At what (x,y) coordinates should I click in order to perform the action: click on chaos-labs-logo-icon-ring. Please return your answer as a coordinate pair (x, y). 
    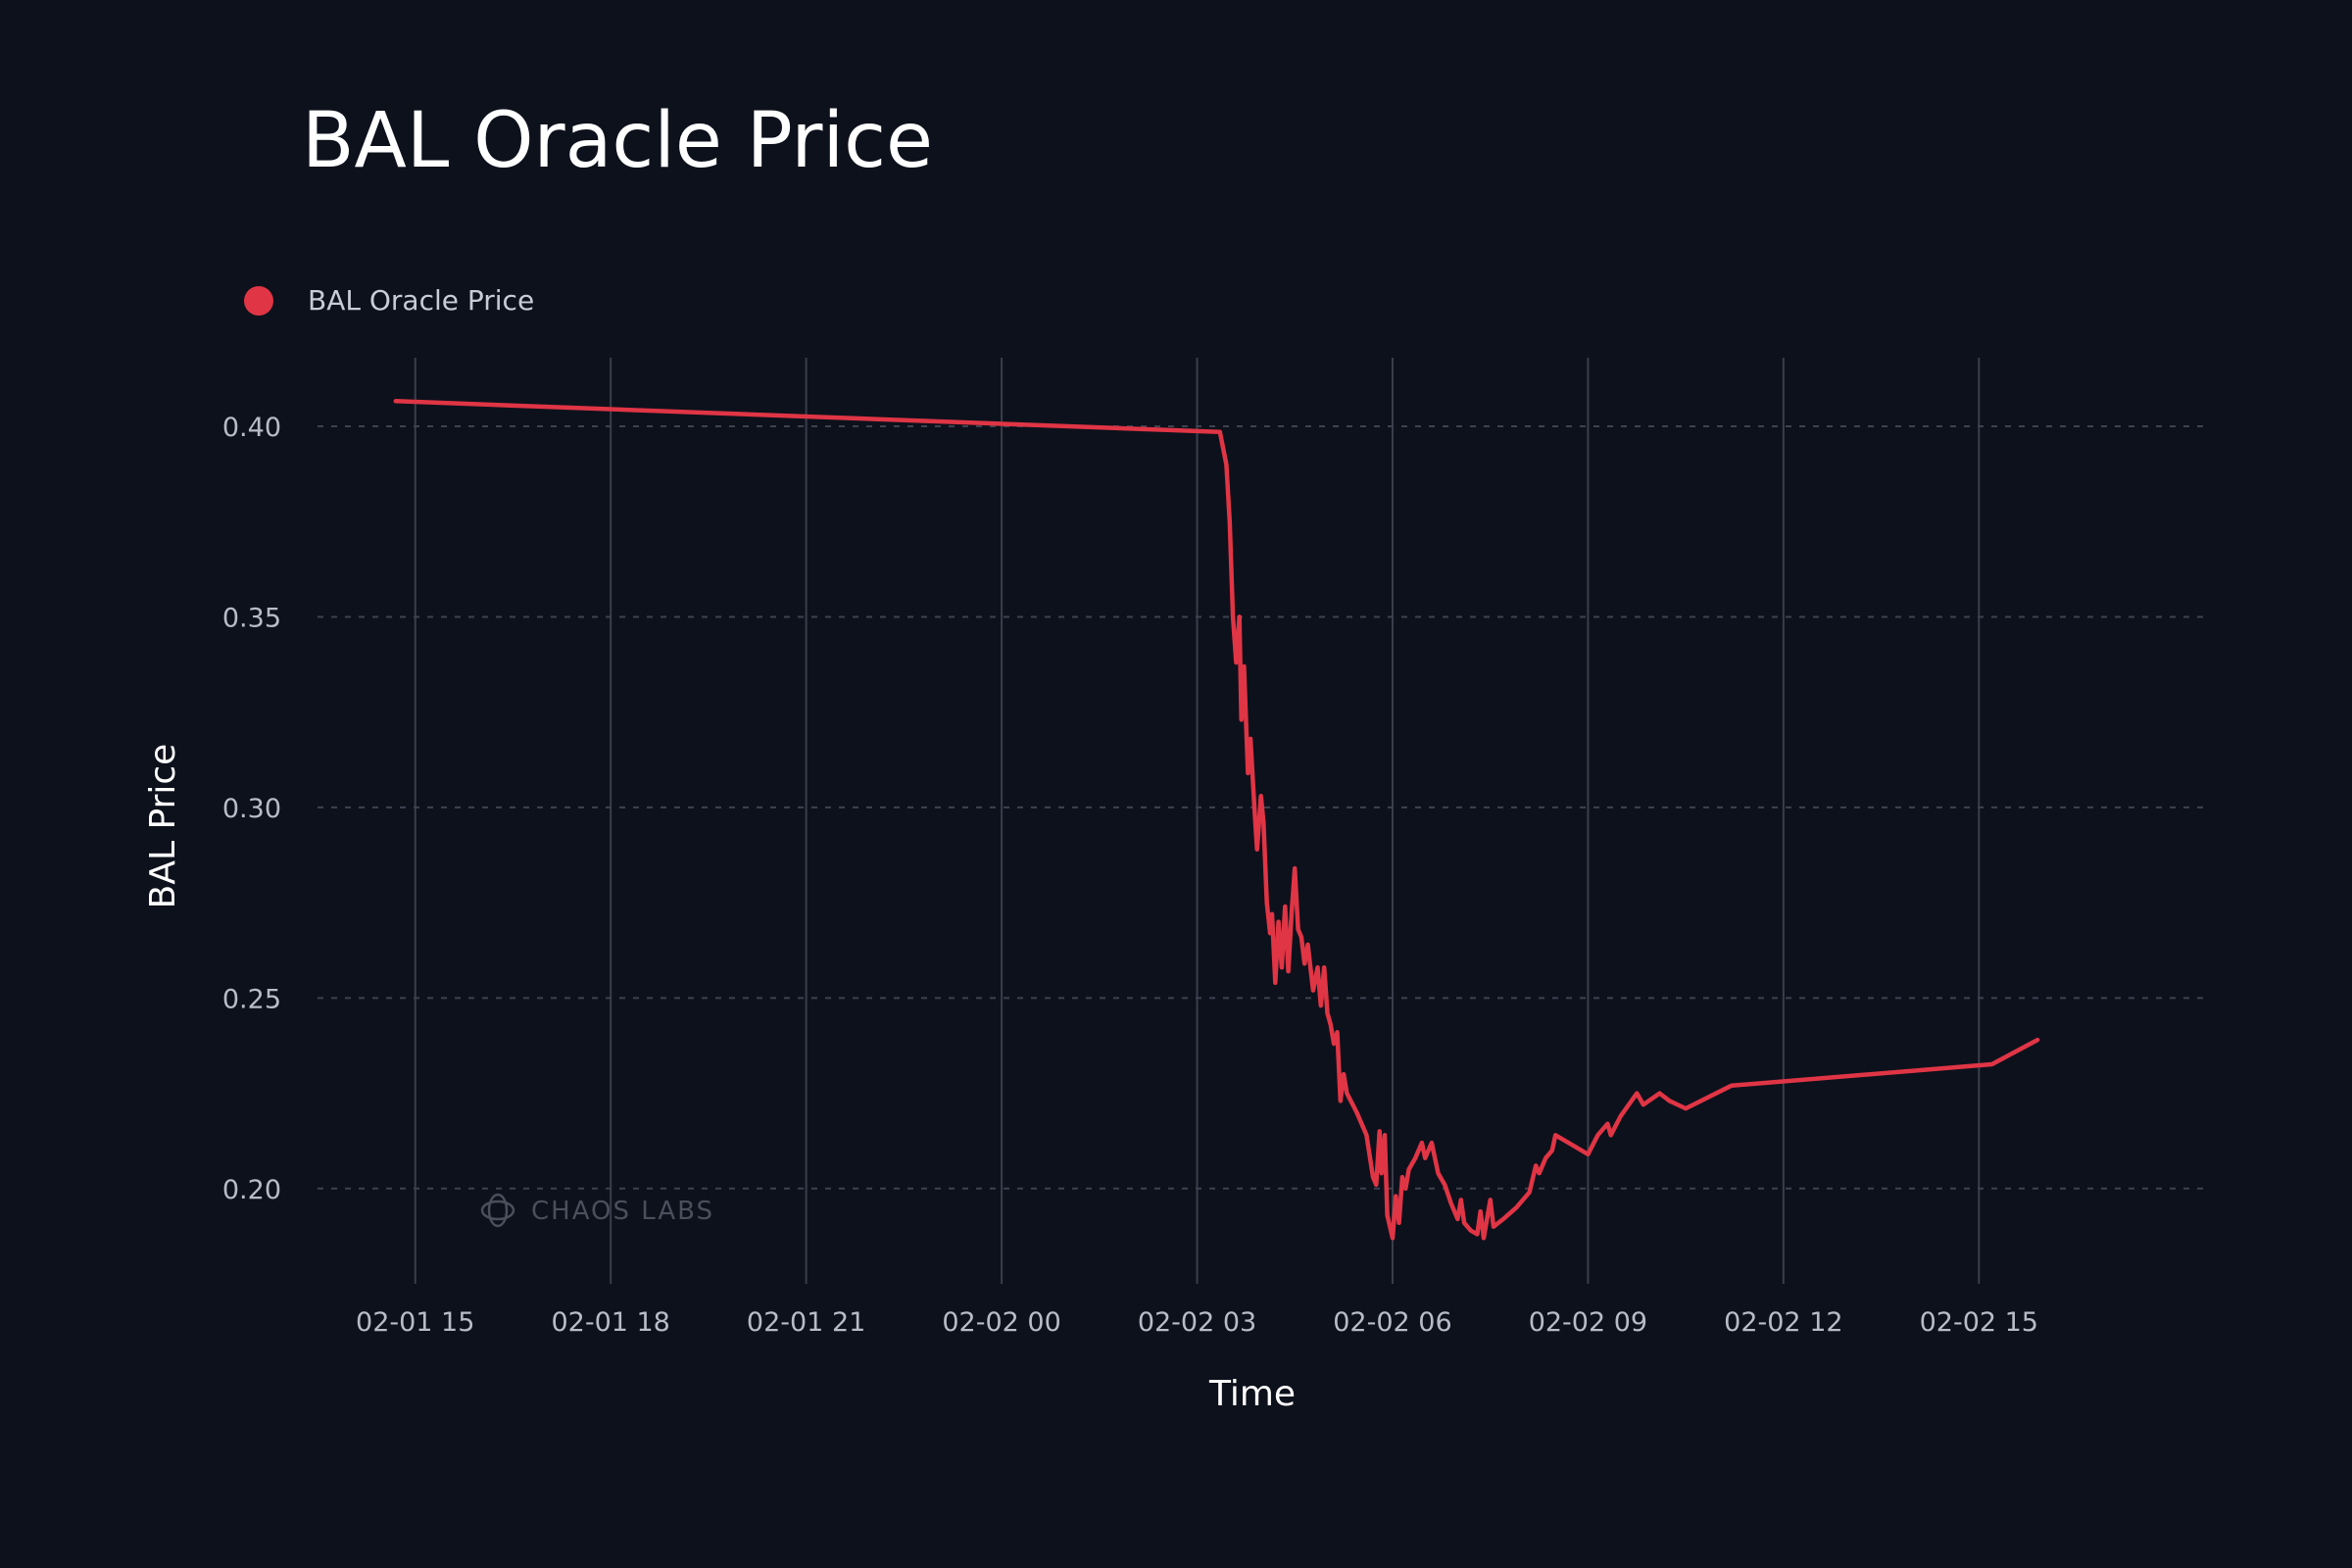
    Looking at the image, I should click on (498, 1210).